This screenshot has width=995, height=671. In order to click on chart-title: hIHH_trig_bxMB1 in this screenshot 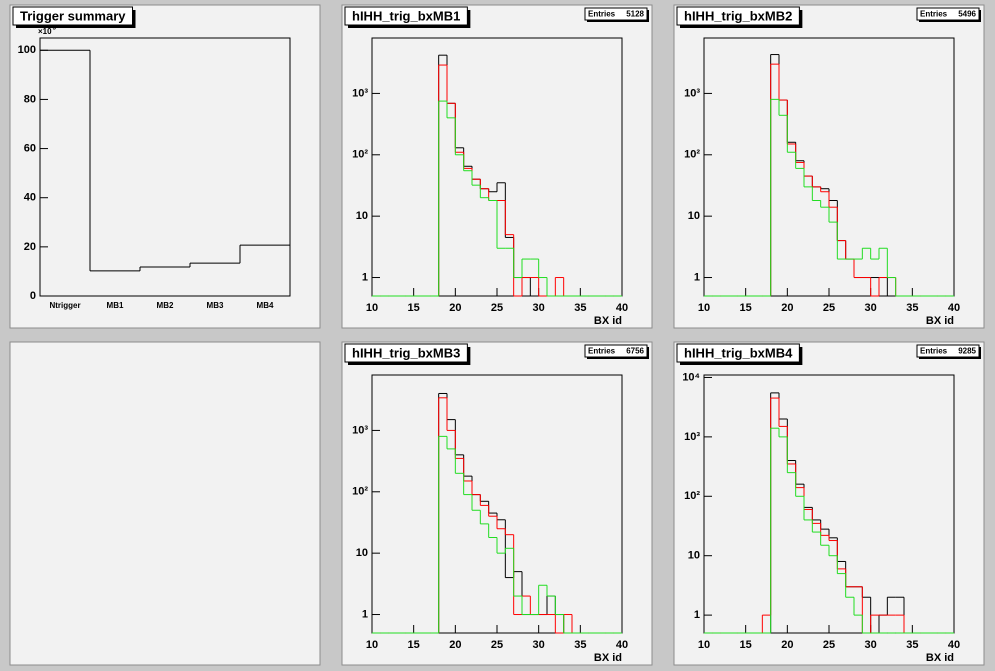, I will do `click(406, 15)`.